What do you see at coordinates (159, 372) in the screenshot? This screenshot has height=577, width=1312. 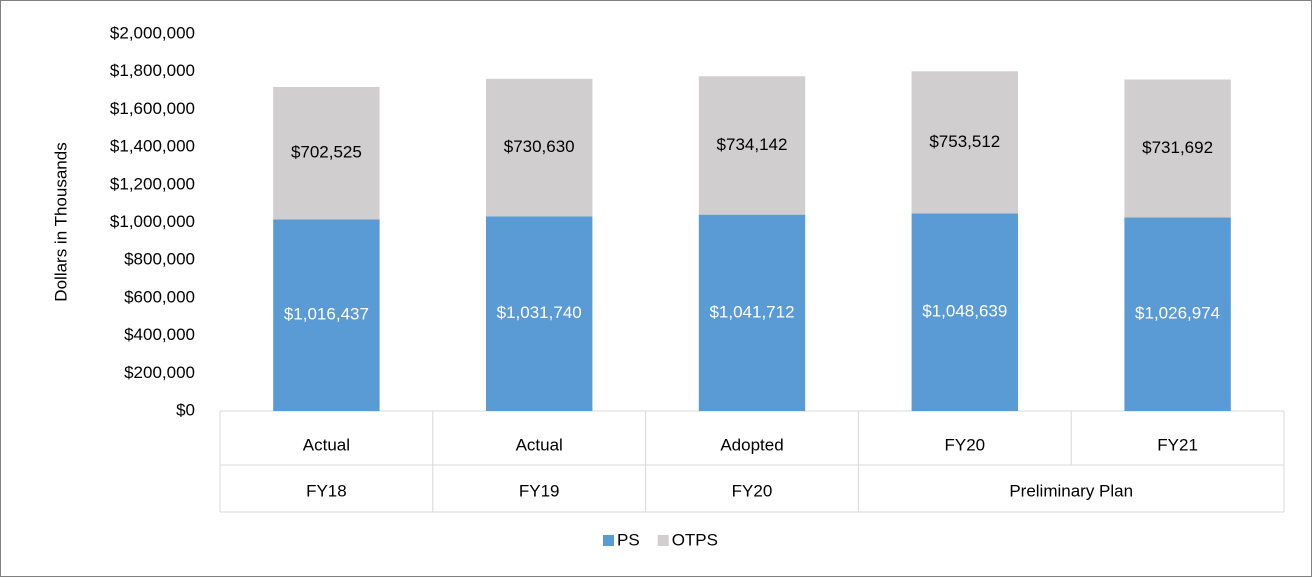 I see `y-tick-label: $200,000` at bounding box center [159, 372].